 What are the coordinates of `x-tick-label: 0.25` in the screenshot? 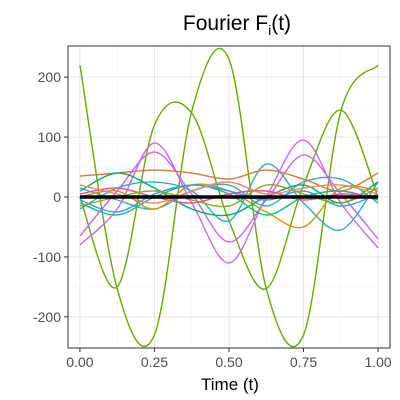 It's located at (154, 362).